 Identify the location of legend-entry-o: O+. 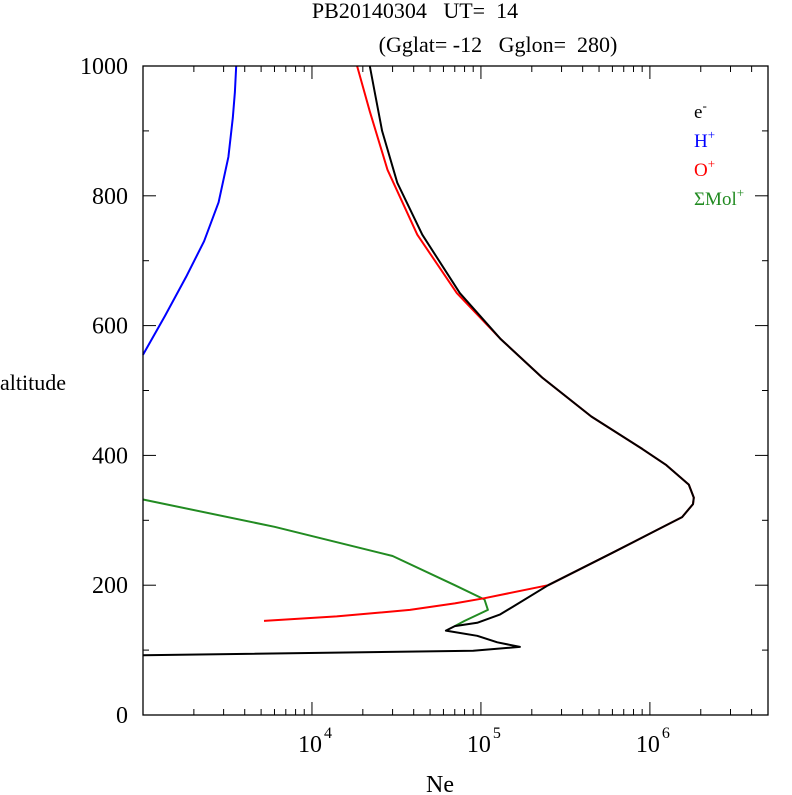
(704, 168).